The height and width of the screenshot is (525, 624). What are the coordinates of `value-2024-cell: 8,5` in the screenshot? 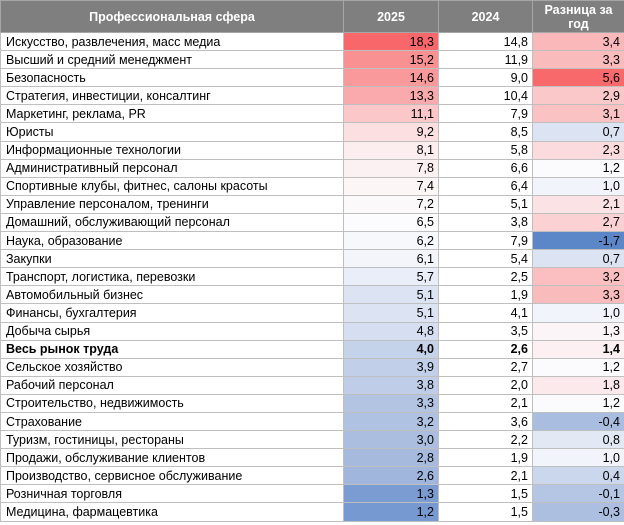 It's located at (485, 132).